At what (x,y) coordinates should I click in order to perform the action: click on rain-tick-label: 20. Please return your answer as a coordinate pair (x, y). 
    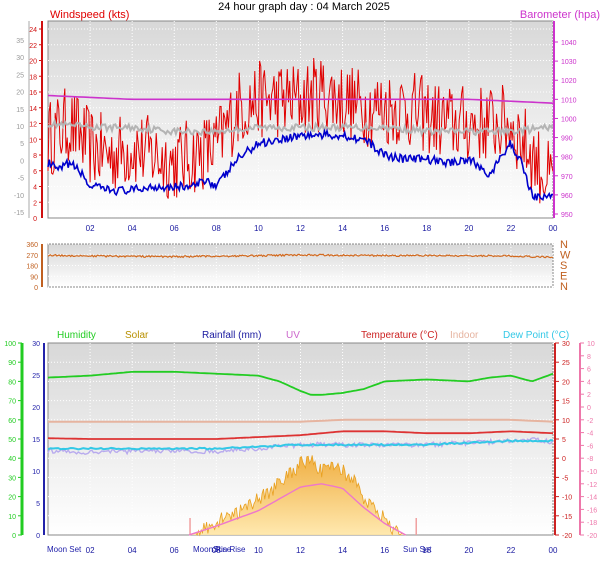
    Looking at the image, I should click on (36, 408).